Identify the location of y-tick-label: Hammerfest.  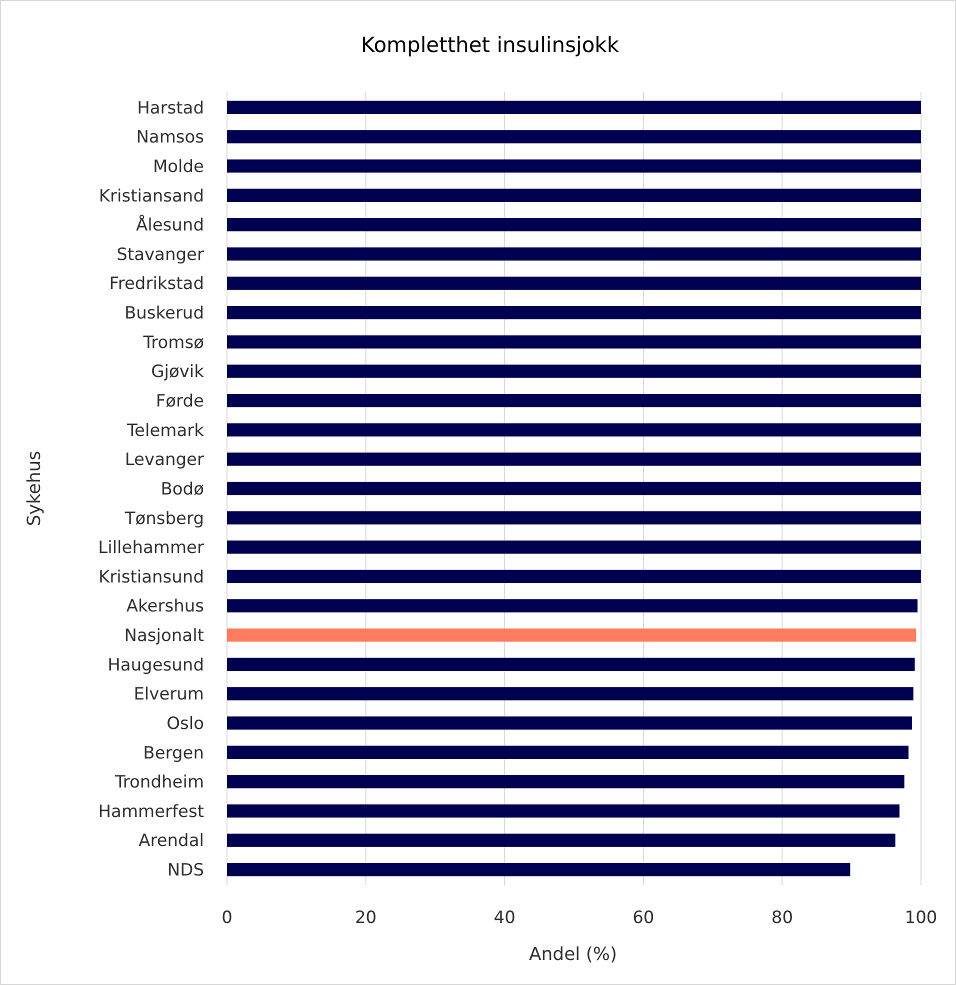
(151, 812).